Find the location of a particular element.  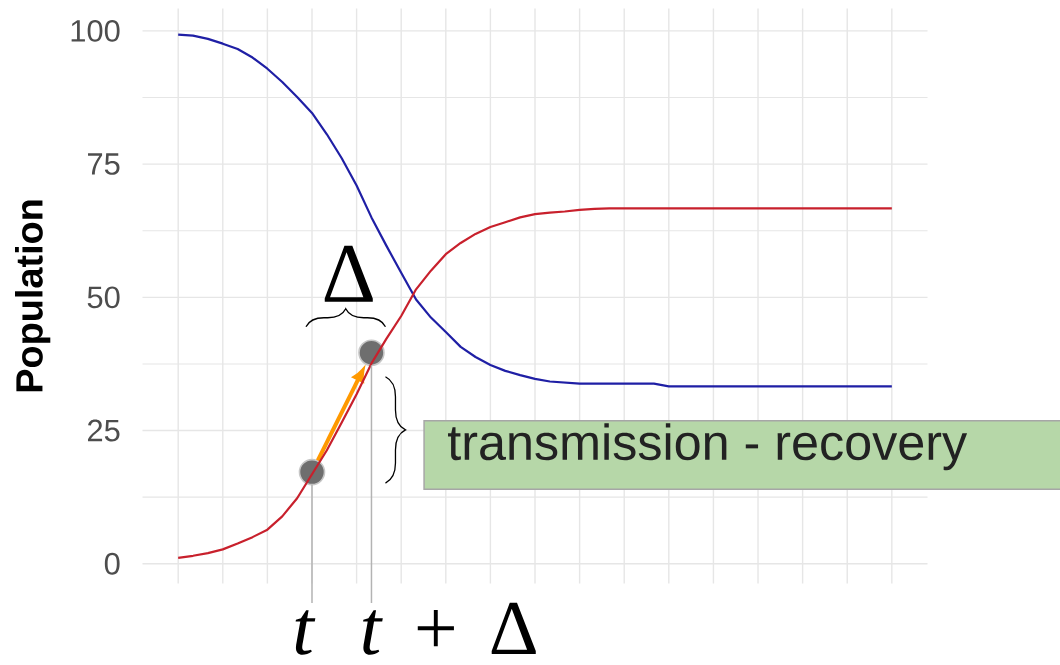

annotation: transmission - recovery is located at coordinates (708, 447).